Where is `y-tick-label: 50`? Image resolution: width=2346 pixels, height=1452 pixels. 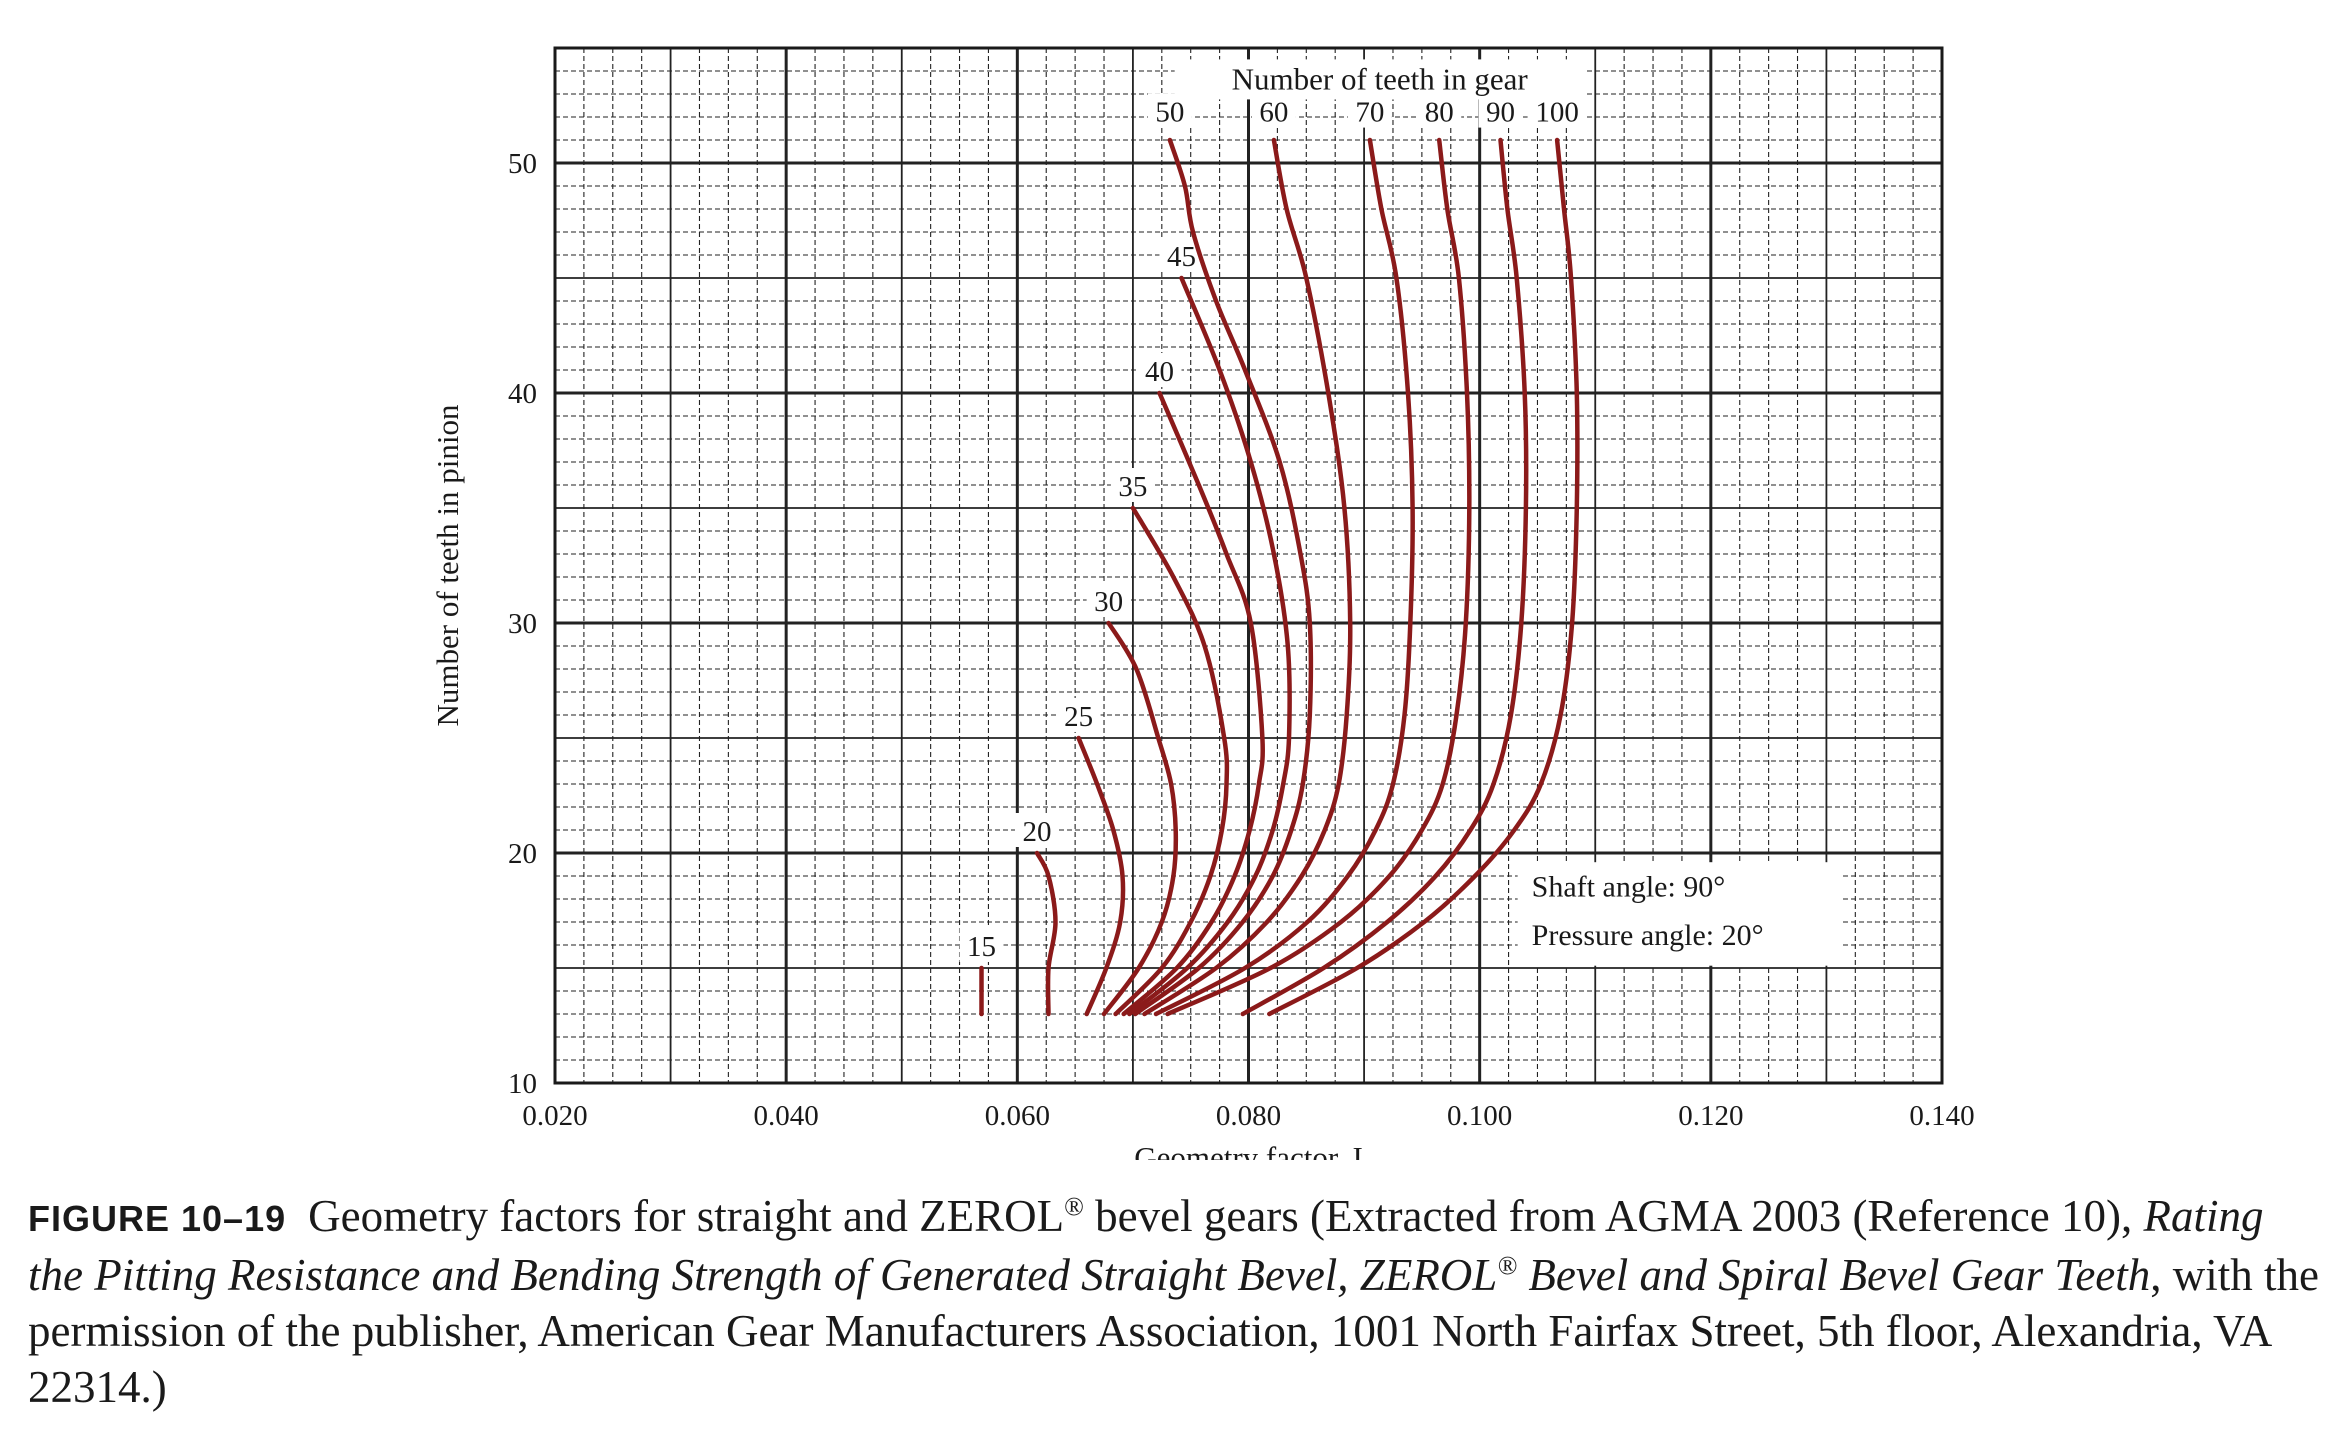
y-tick-label: 50 is located at coordinates (522, 164).